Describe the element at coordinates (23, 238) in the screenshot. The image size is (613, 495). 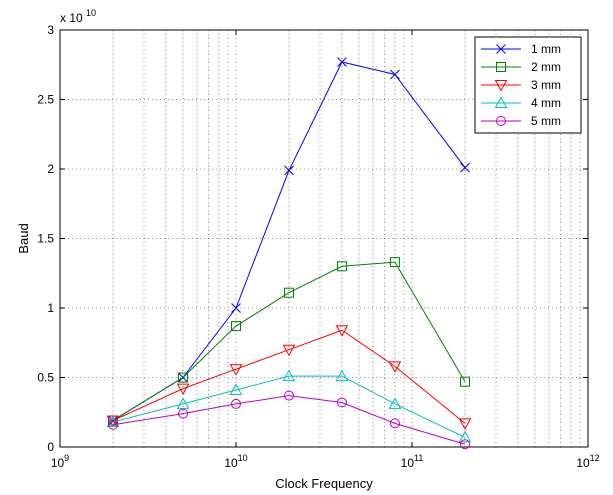
I see `y-axis-label: Baud` at that location.